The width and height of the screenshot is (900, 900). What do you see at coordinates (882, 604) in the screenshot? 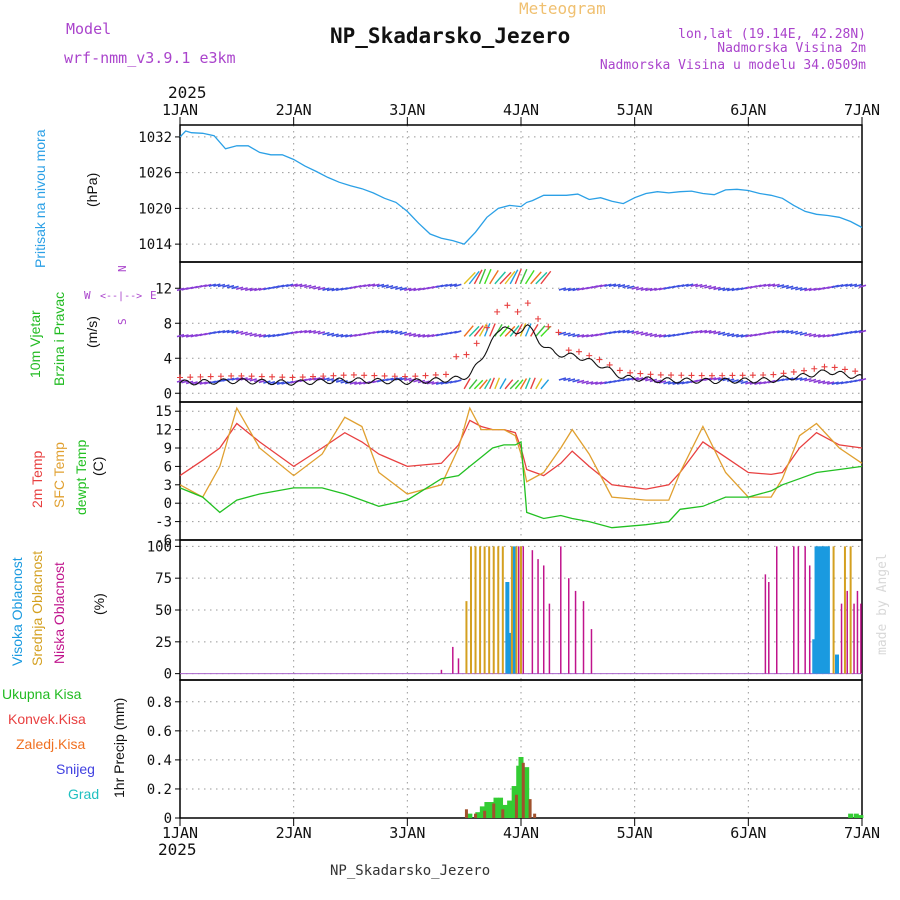
I see `credit-label: made by Angel` at bounding box center [882, 604].